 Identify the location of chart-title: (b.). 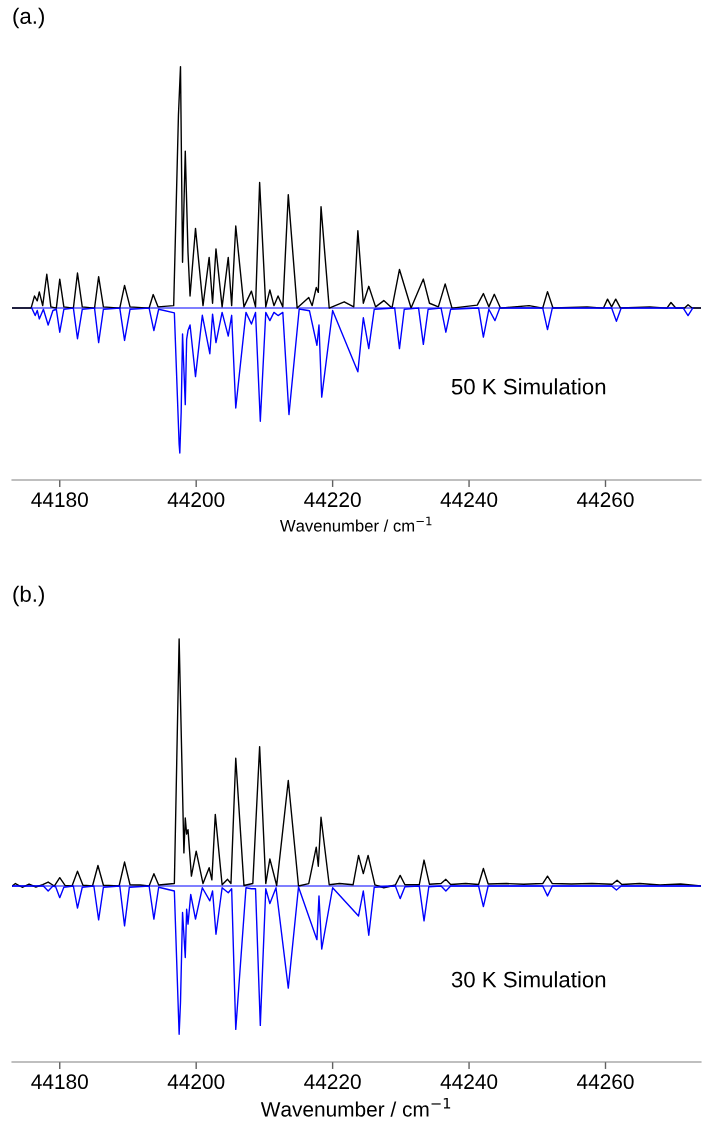
(28, 596).